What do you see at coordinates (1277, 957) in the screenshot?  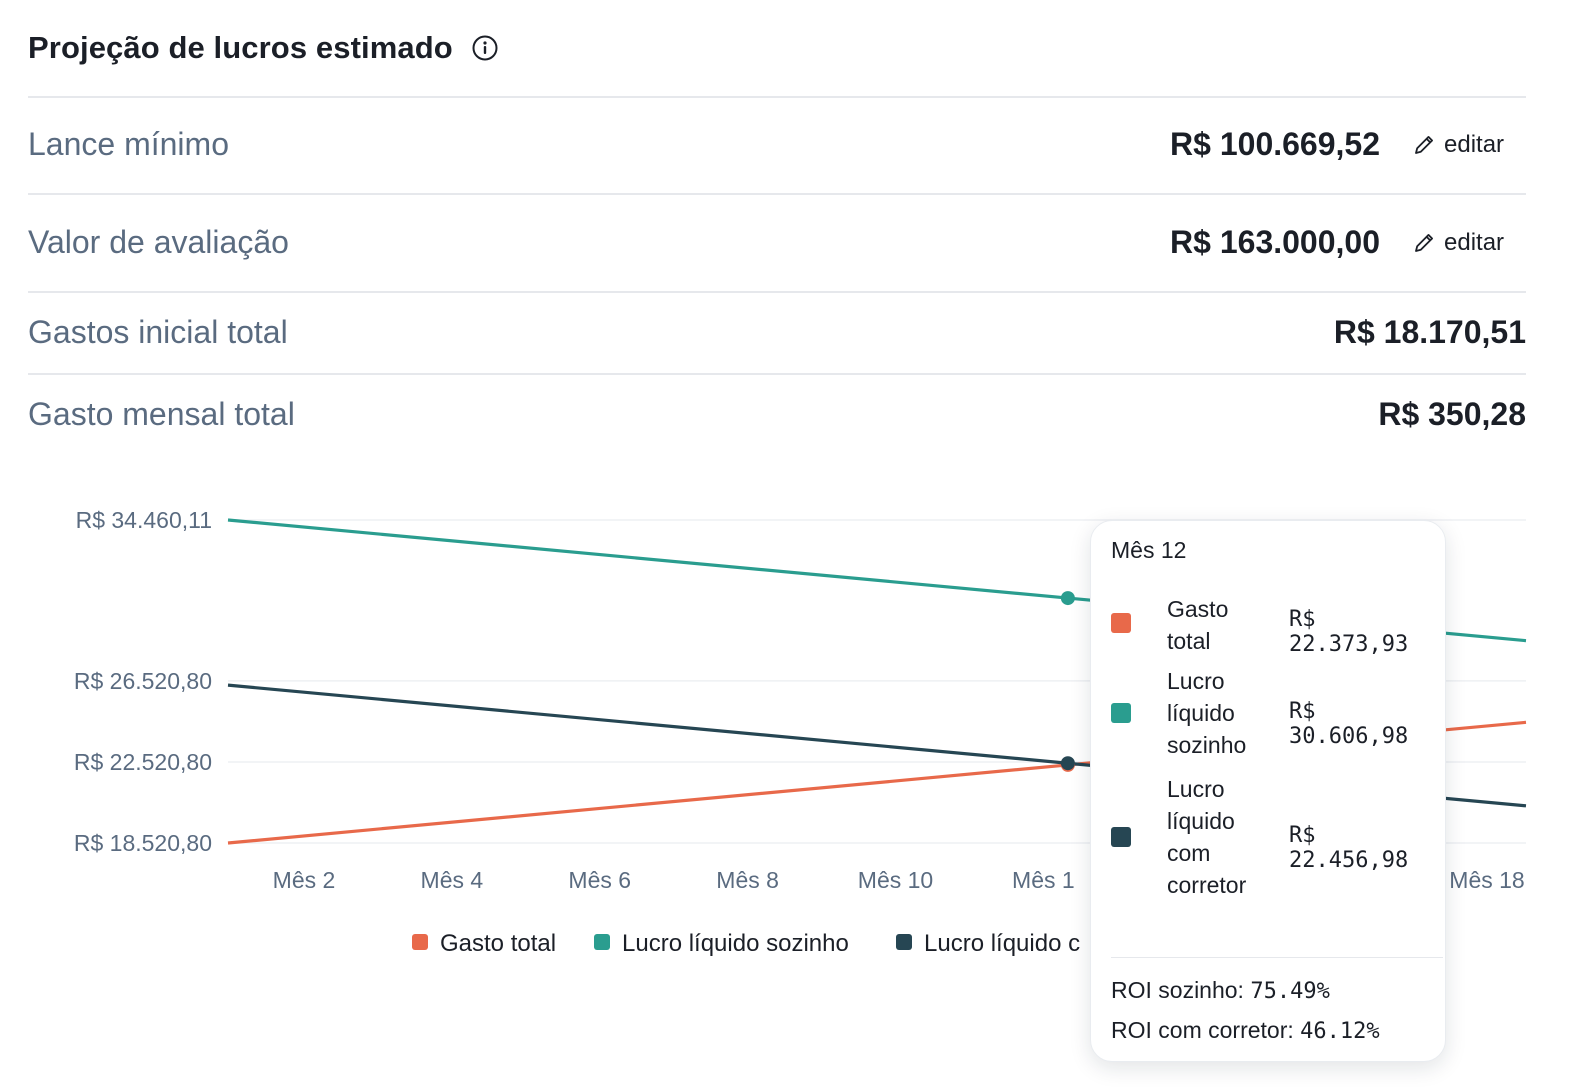 I see `tooltip-divider` at bounding box center [1277, 957].